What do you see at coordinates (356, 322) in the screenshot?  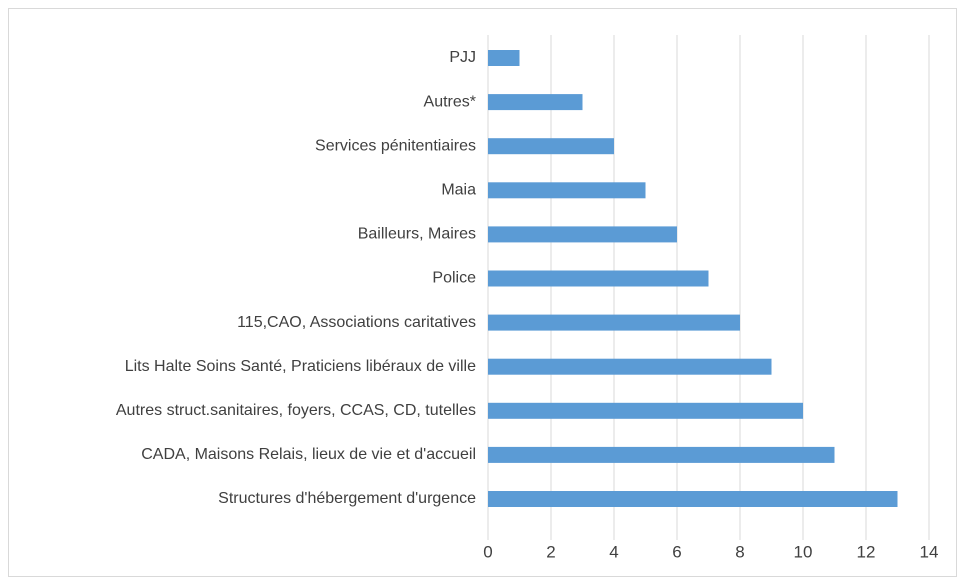 I see `y-tick-label: 115,CAO, Associations caritatives` at bounding box center [356, 322].